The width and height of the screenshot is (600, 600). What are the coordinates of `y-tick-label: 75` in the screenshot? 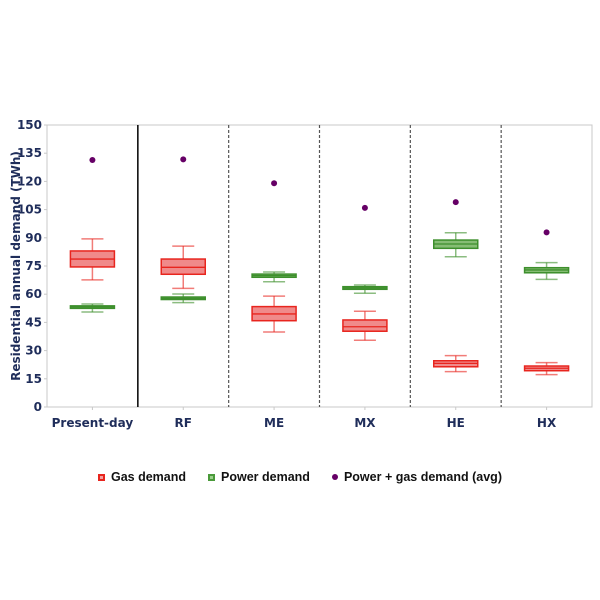 It's located at (33, 266).